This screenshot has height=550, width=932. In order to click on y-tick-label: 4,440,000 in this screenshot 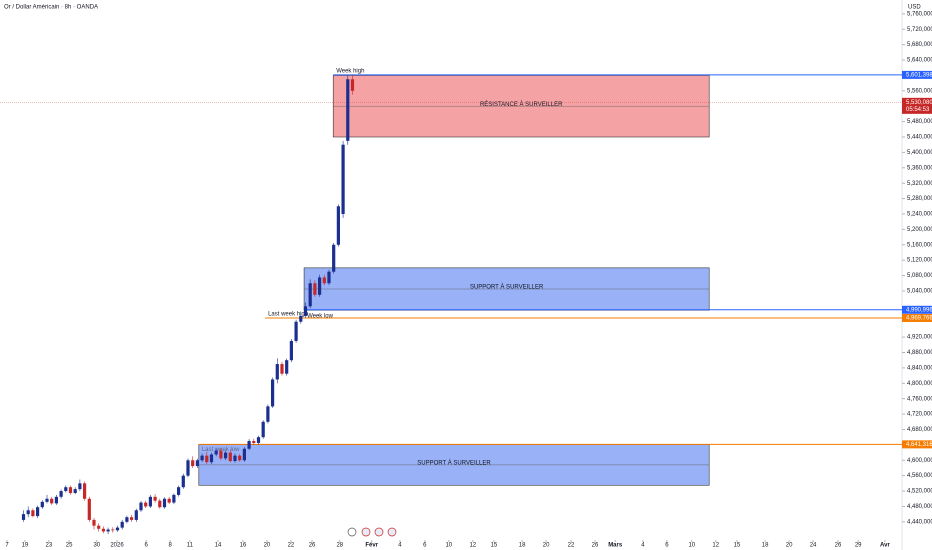, I will do `click(919, 522)`.